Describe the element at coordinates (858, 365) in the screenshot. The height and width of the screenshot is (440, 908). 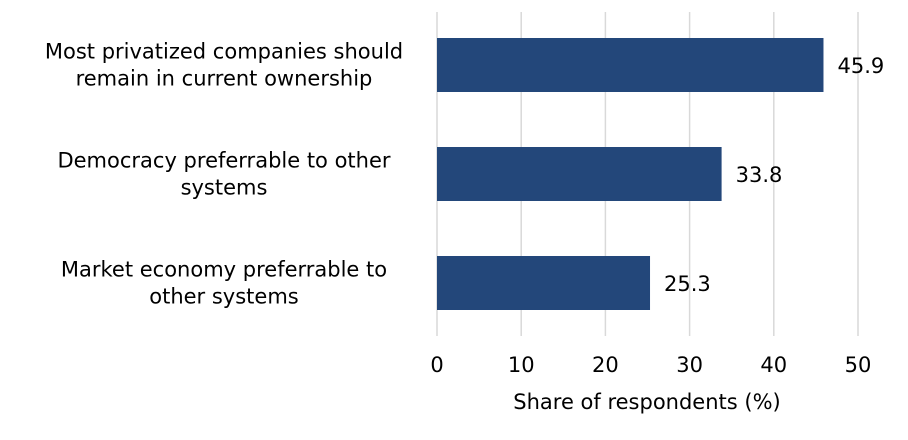
I see `x-tick-label-50: 50` at that location.